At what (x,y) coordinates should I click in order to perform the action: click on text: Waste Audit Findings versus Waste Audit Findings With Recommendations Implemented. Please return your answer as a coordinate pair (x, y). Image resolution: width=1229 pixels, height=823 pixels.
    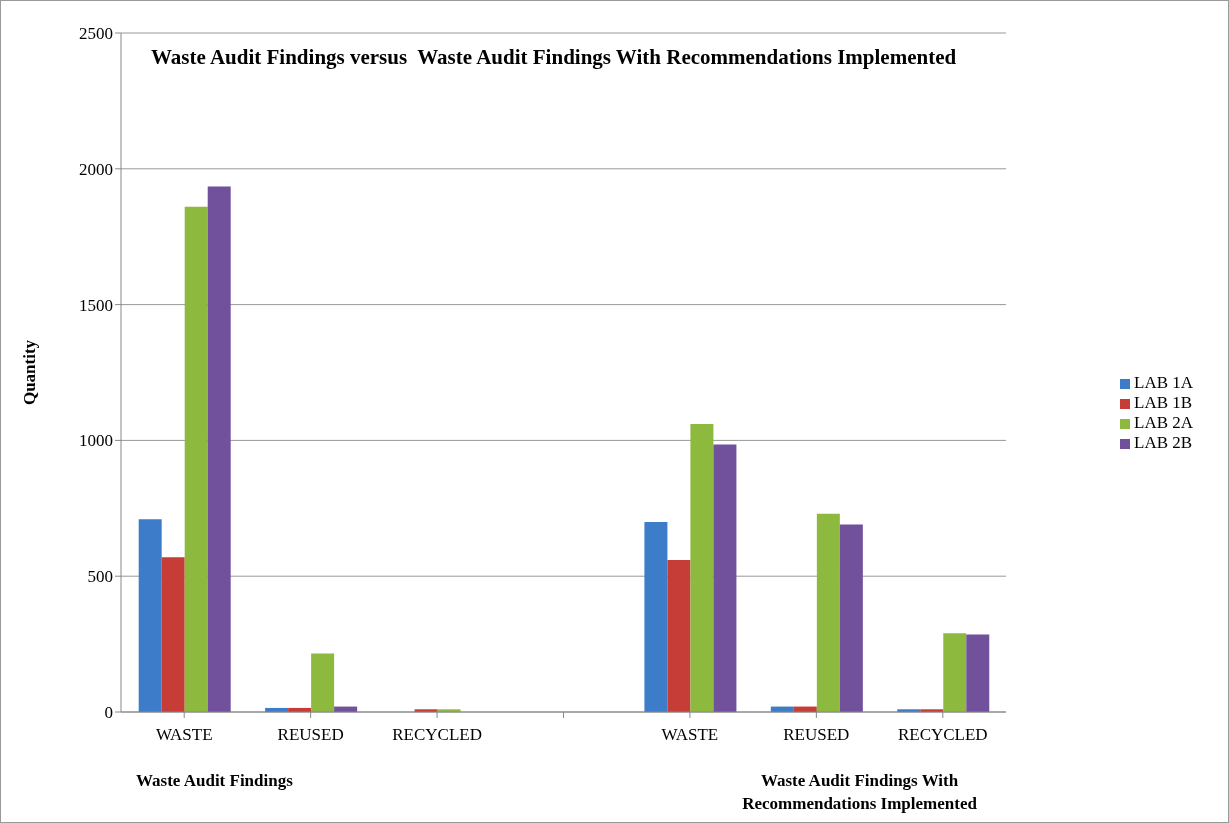
    Looking at the image, I should click on (554, 57).